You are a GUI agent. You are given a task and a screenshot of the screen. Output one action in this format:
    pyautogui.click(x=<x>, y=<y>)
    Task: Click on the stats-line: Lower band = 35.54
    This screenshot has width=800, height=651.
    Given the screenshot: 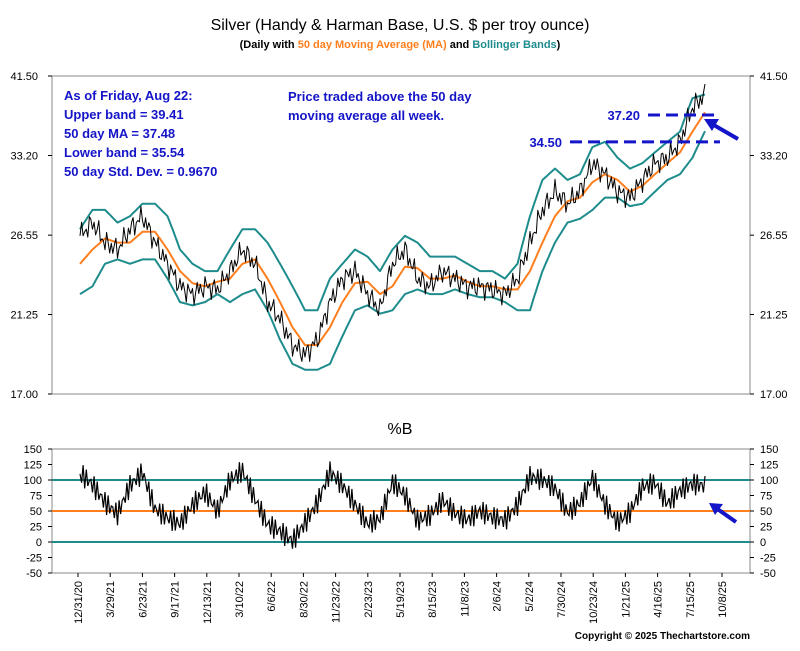 What is the action you would take?
    pyautogui.click(x=124, y=152)
    